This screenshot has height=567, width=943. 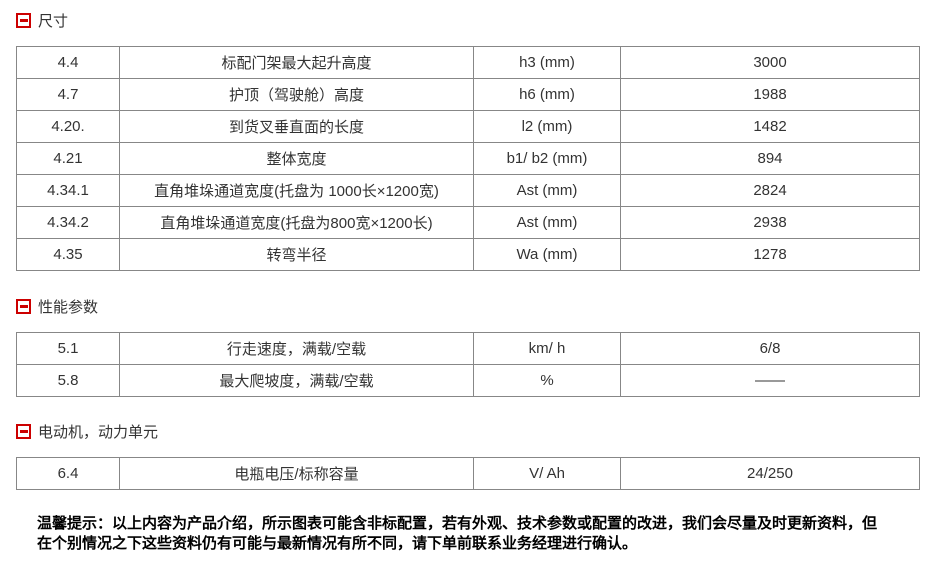 I want to click on cell-value: 1988, so click(x=770, y=94).